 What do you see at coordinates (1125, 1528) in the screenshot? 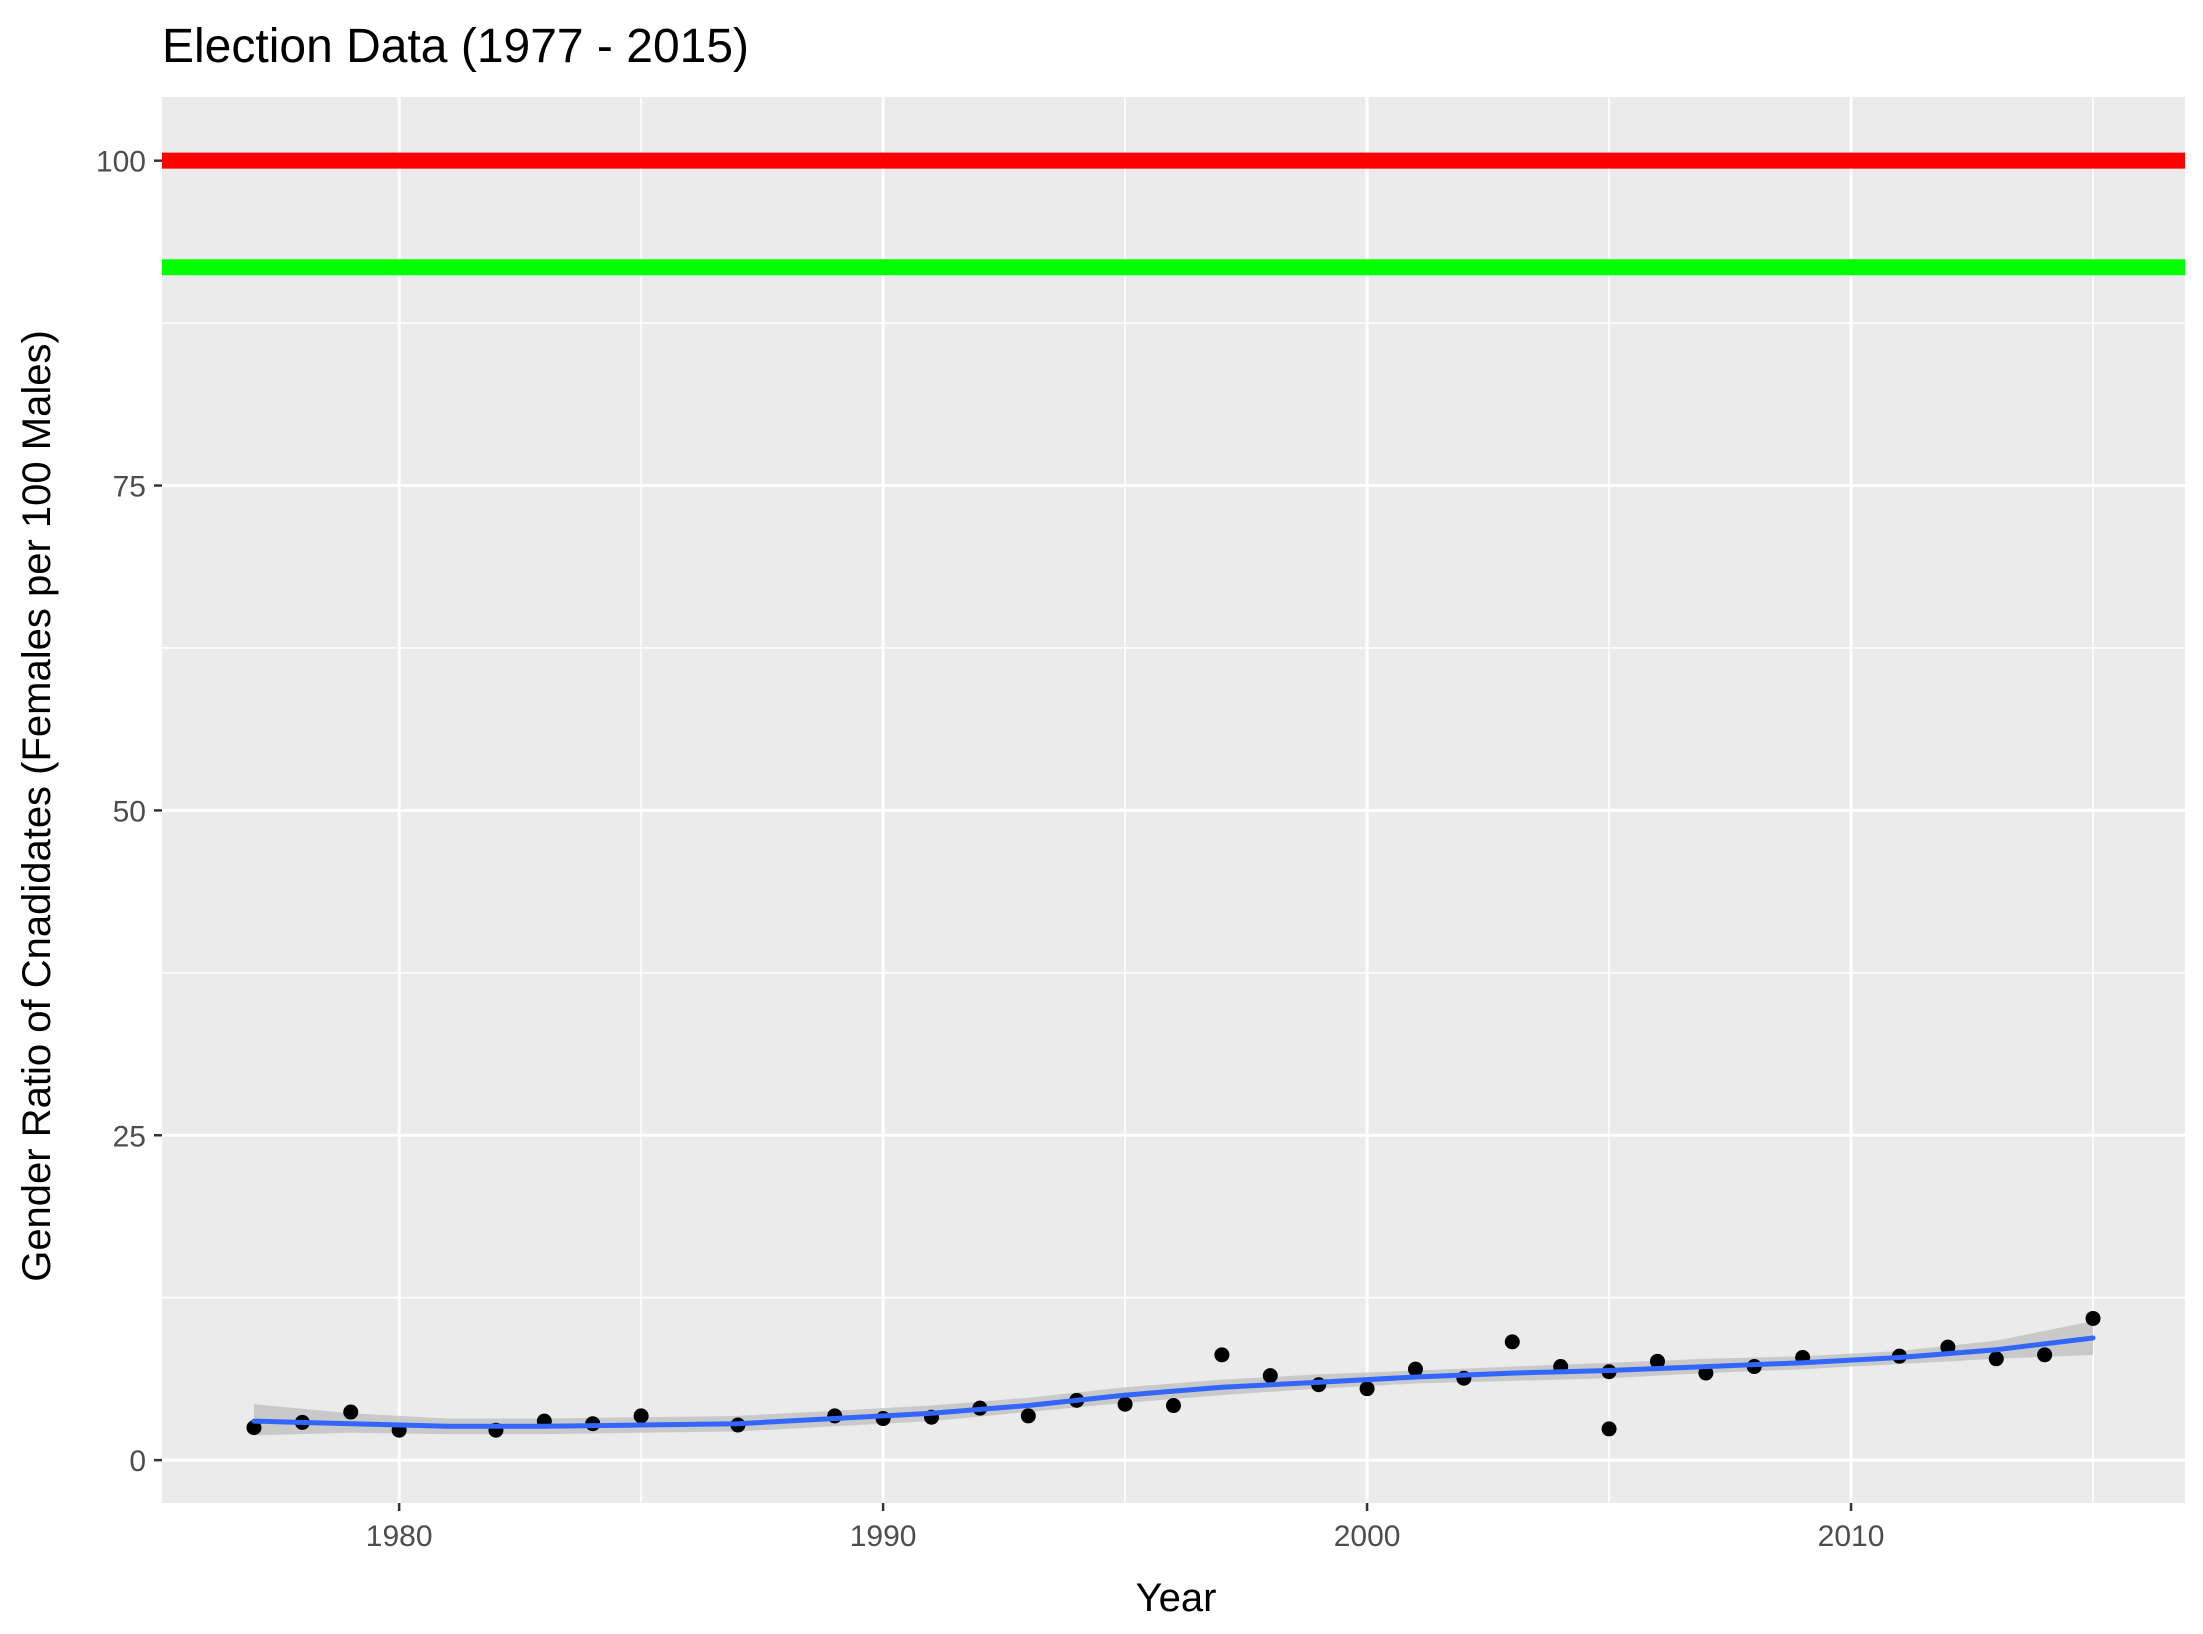
I see `x-axis: 1980 1990 2000 2010` at bounding box center [1125, 1528].